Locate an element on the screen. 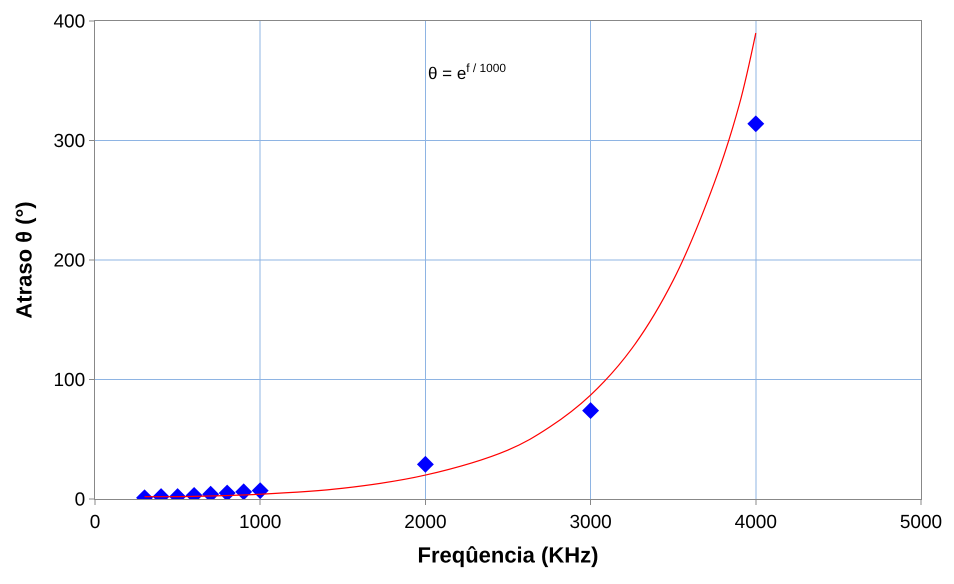  x-axis-title: Freqûencia (KHz) is located at coordinates (508, 555).